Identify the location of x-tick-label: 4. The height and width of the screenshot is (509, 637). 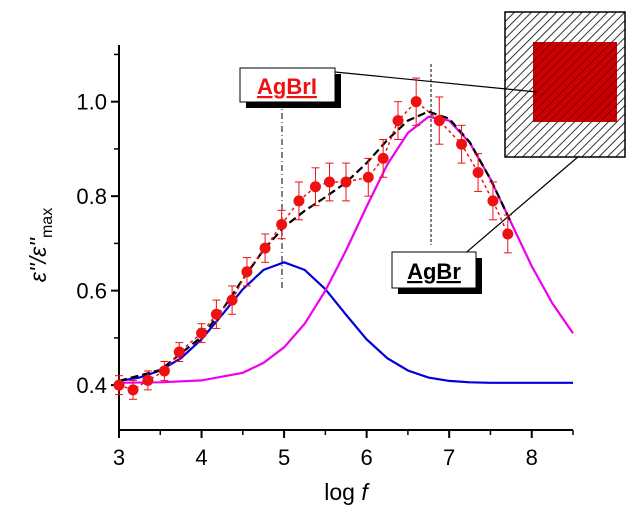
(201, 457).